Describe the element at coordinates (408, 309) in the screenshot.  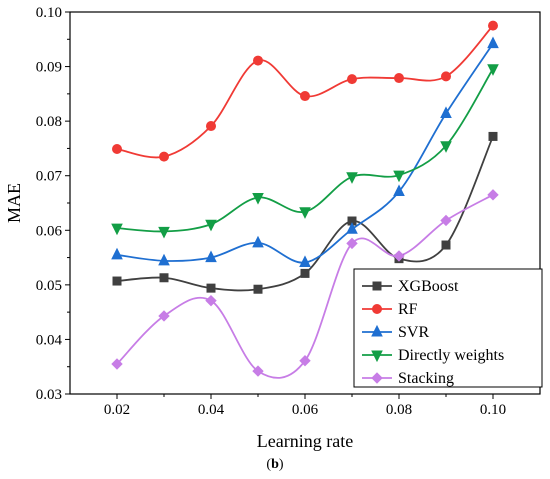
I see `legend-label-rf: RF` at that location.